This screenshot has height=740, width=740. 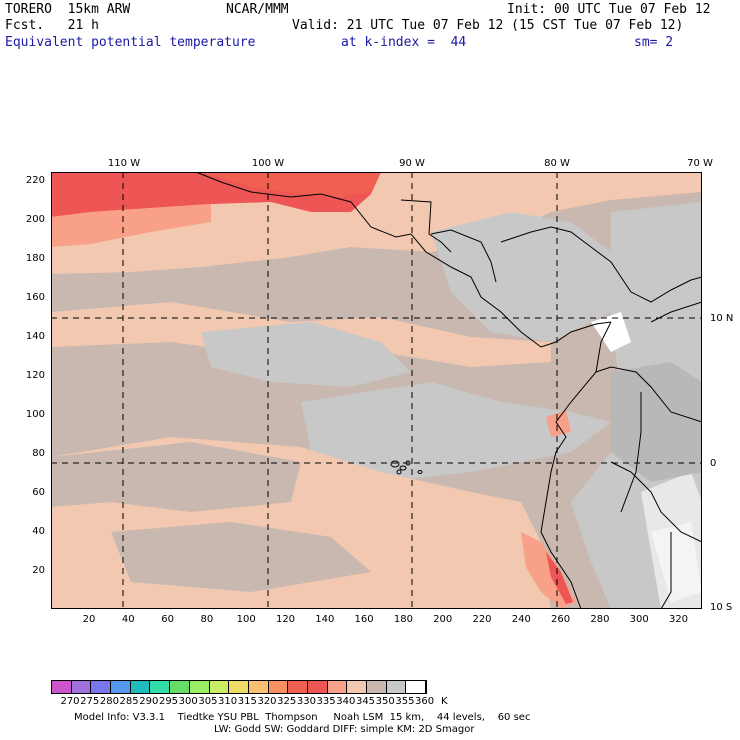 I want to click on forecast-hour: Fcst. 21 h, so click(x=52, y=25).